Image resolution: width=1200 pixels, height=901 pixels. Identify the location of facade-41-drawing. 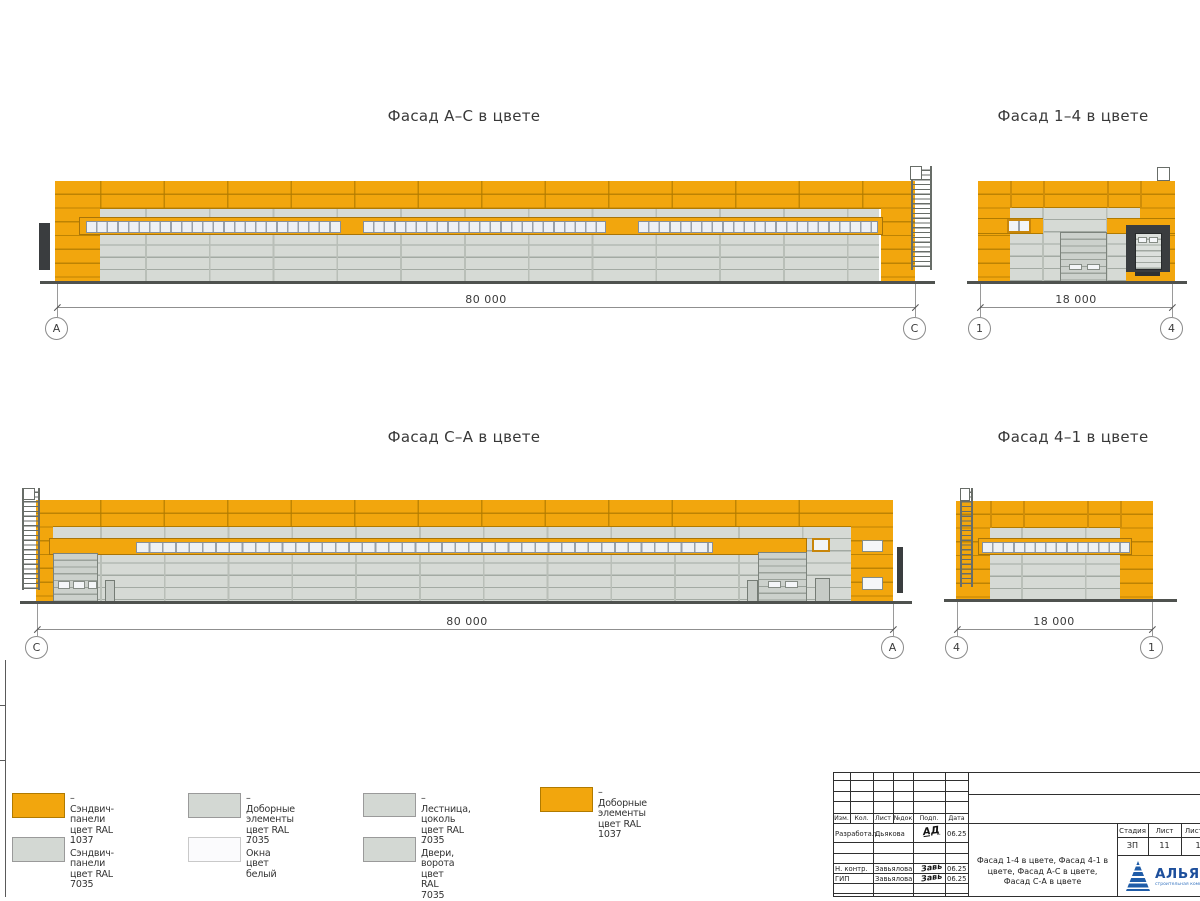
(1054, 551).